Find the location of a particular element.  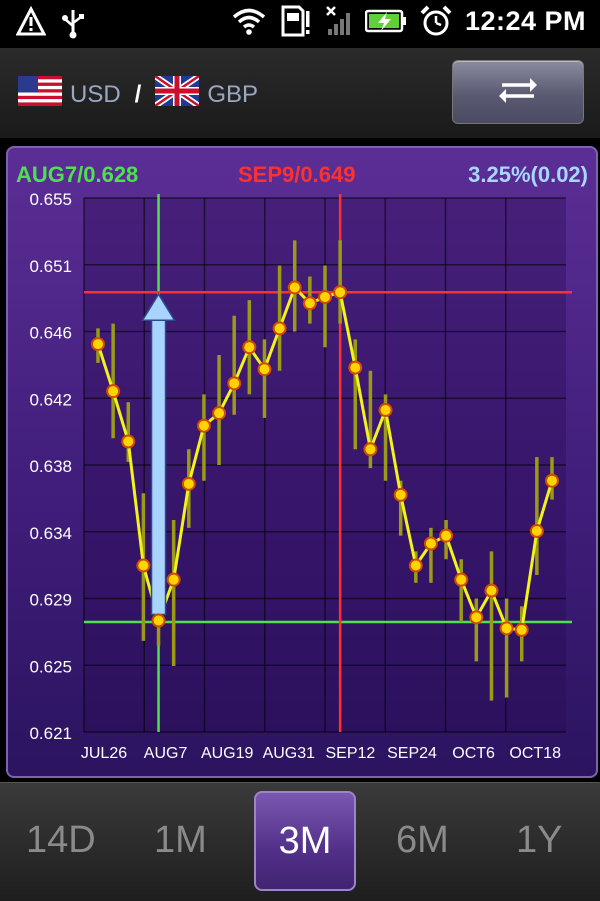

y-tick-label: 0.634 is located at coordinates (50, 533).